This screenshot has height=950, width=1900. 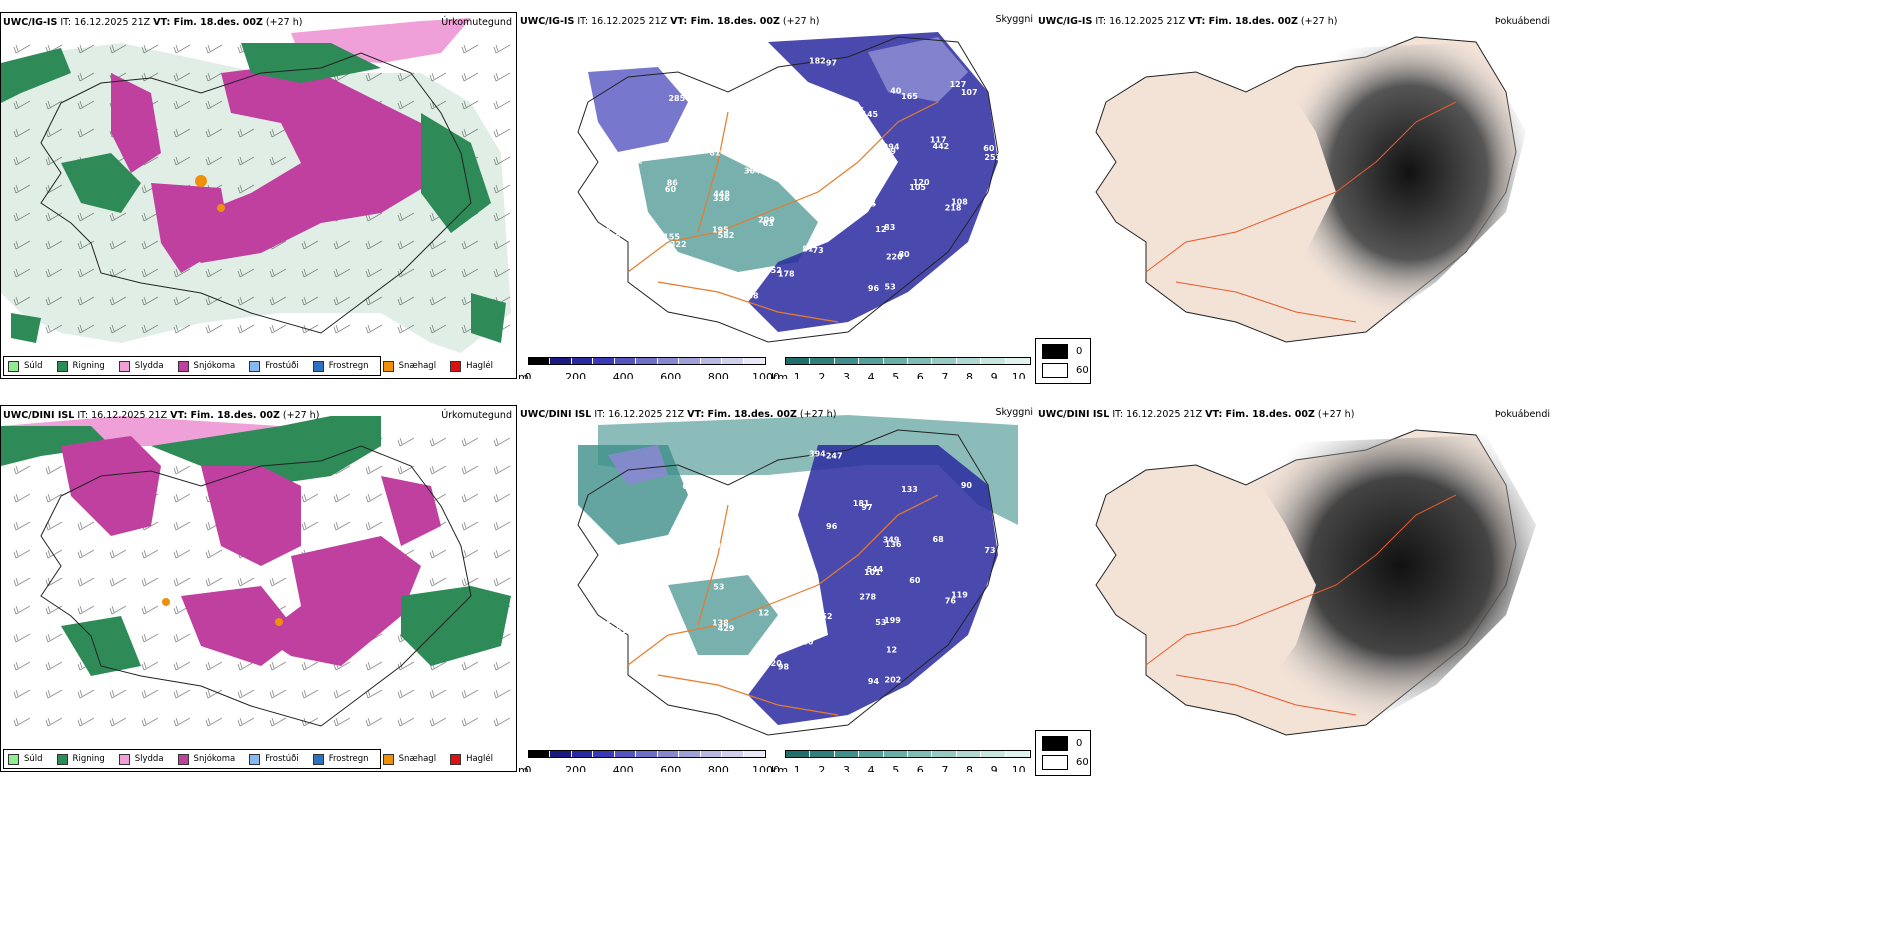 What do you see at coordinates (687, 486) in the screenshot?
I see `snow-depth-label: 62` at bounding box center [687, 486].